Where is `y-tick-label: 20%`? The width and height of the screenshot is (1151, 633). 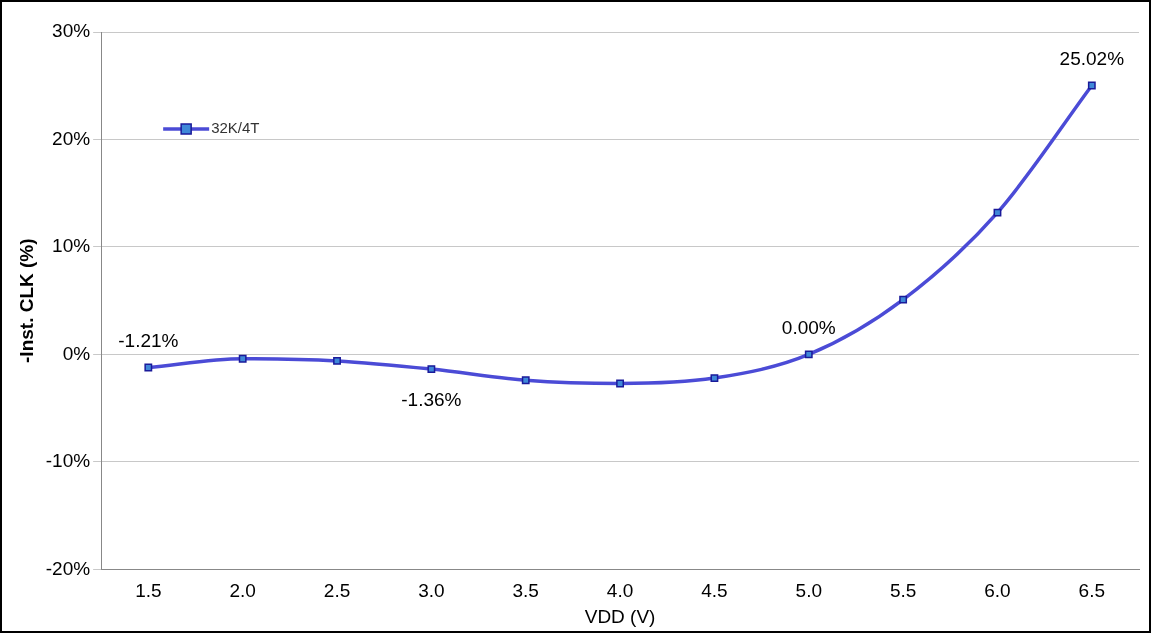
y-tick-label: 20% is located at coordinates (71, 138).